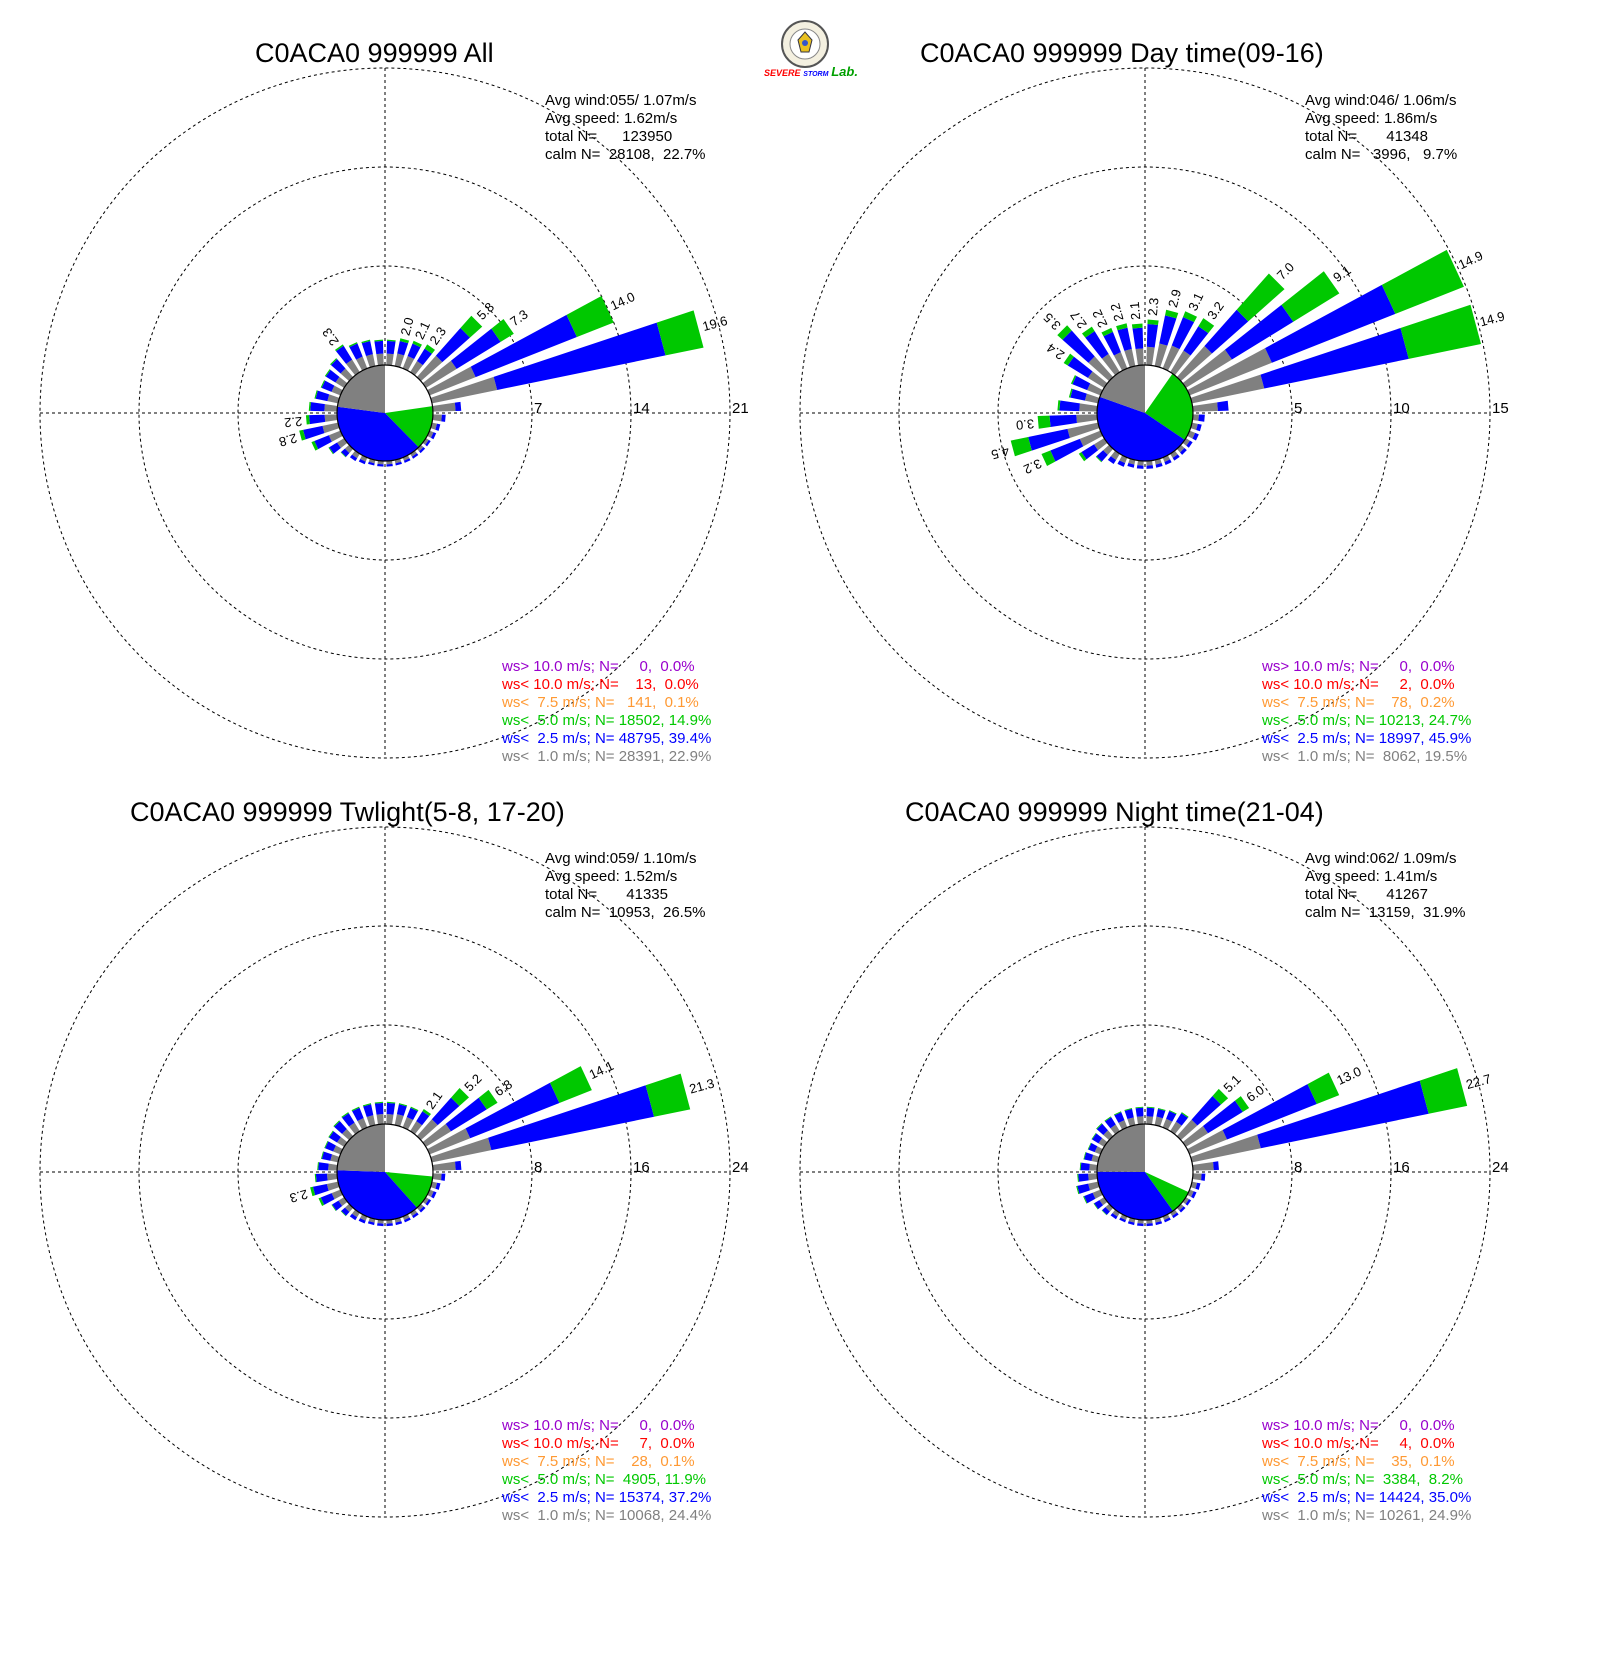 The image size is (1620, 1660). What do you see at coordinates (1381, 858) in the screenshot?
I see `avg-wind-text: Avg wind:062/ 1.09m/s` at bounding box center [1381, 858].